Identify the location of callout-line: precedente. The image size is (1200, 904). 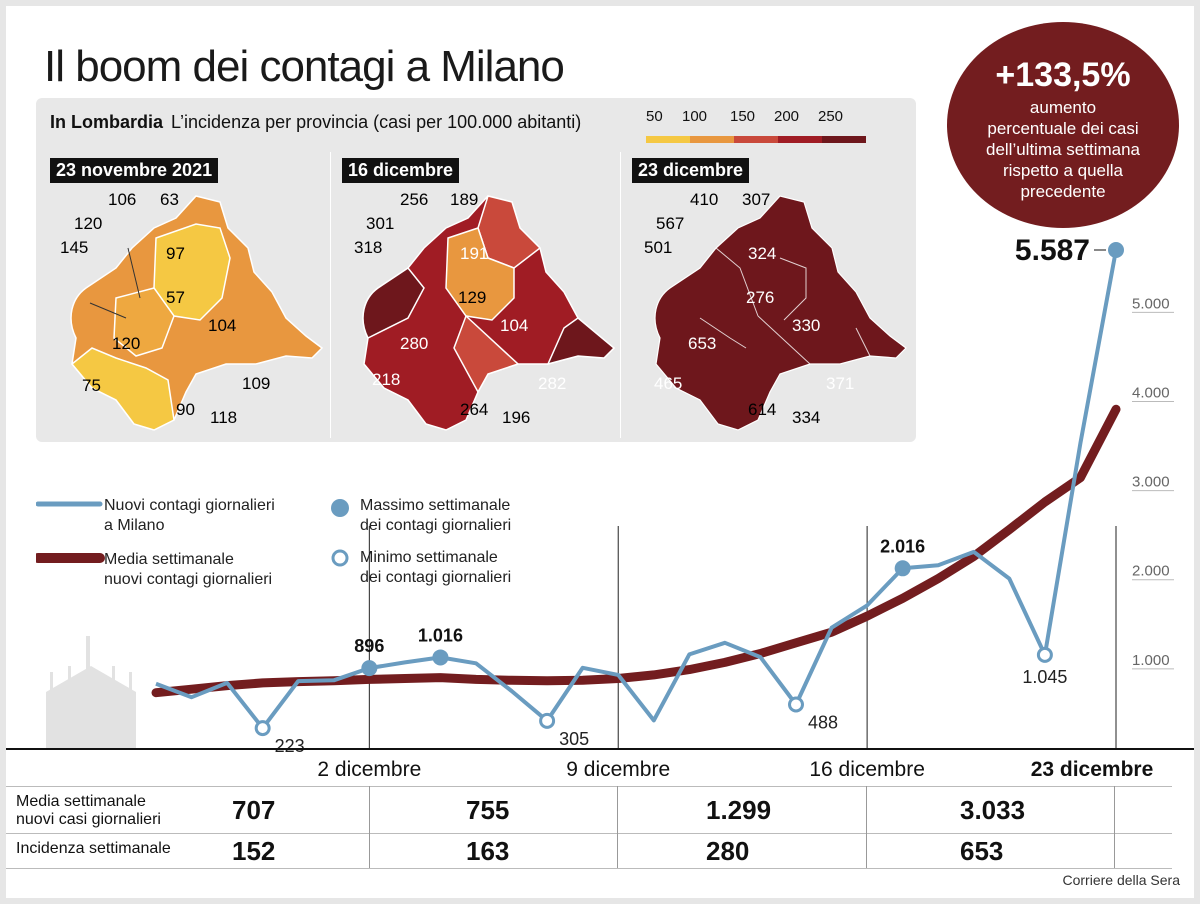
(1063, 191).